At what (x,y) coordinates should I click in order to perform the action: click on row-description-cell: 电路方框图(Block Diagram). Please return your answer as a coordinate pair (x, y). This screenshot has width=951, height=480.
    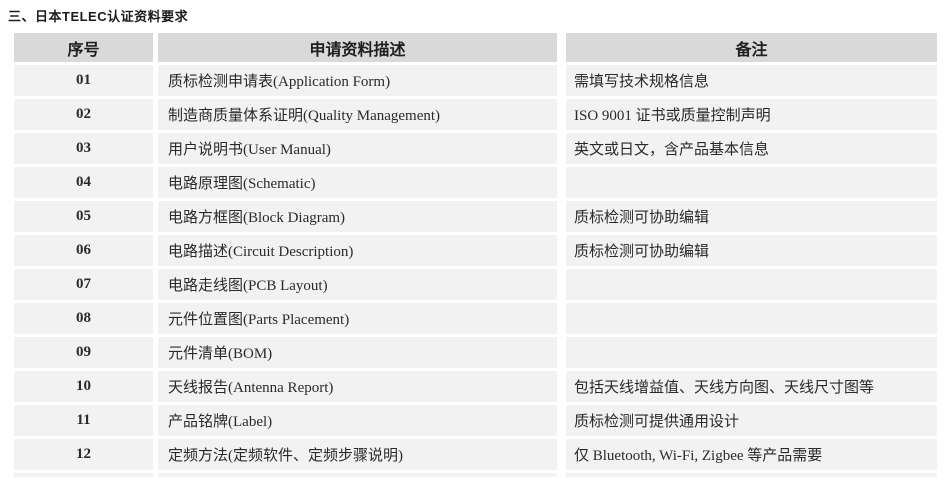
    Looking at the image, I should click on (357, 216).